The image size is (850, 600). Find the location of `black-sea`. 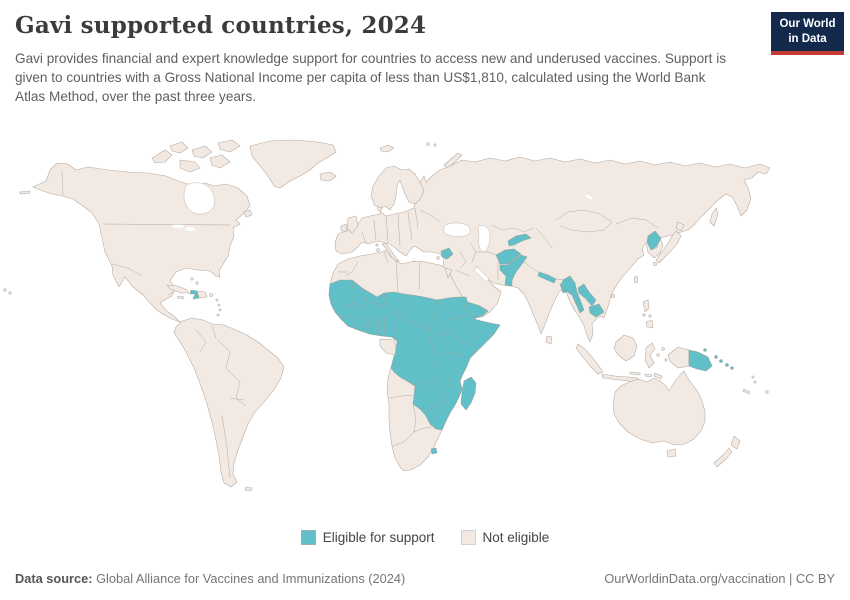

black-sea is located at coordinates (457, 229).